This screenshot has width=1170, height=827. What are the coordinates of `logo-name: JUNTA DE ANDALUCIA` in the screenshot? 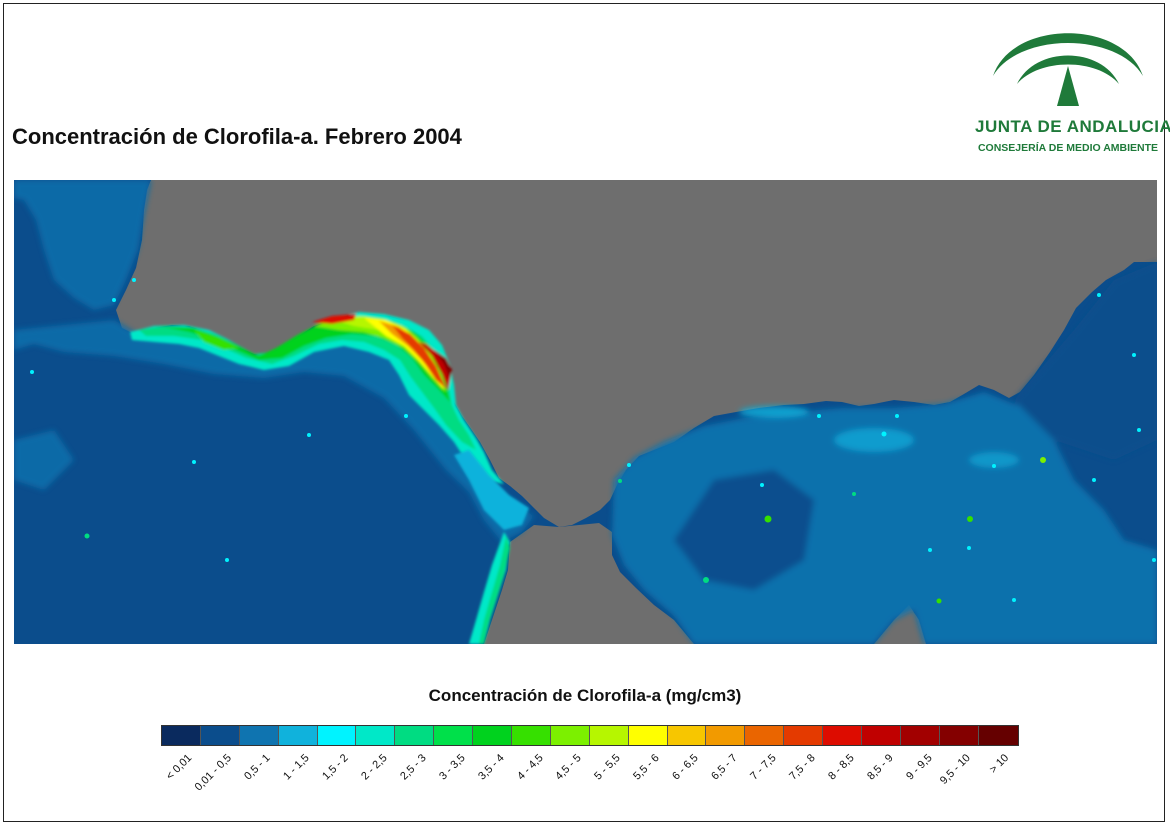 It's located at (1072, 126).